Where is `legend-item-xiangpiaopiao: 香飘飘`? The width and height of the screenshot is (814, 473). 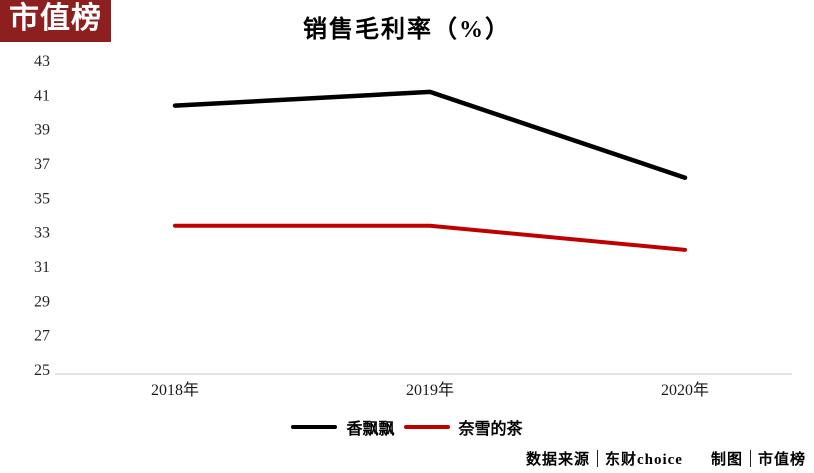
legend-item-xiangpiaopiao: 香飘飘 is located at coordinates (343, 427).